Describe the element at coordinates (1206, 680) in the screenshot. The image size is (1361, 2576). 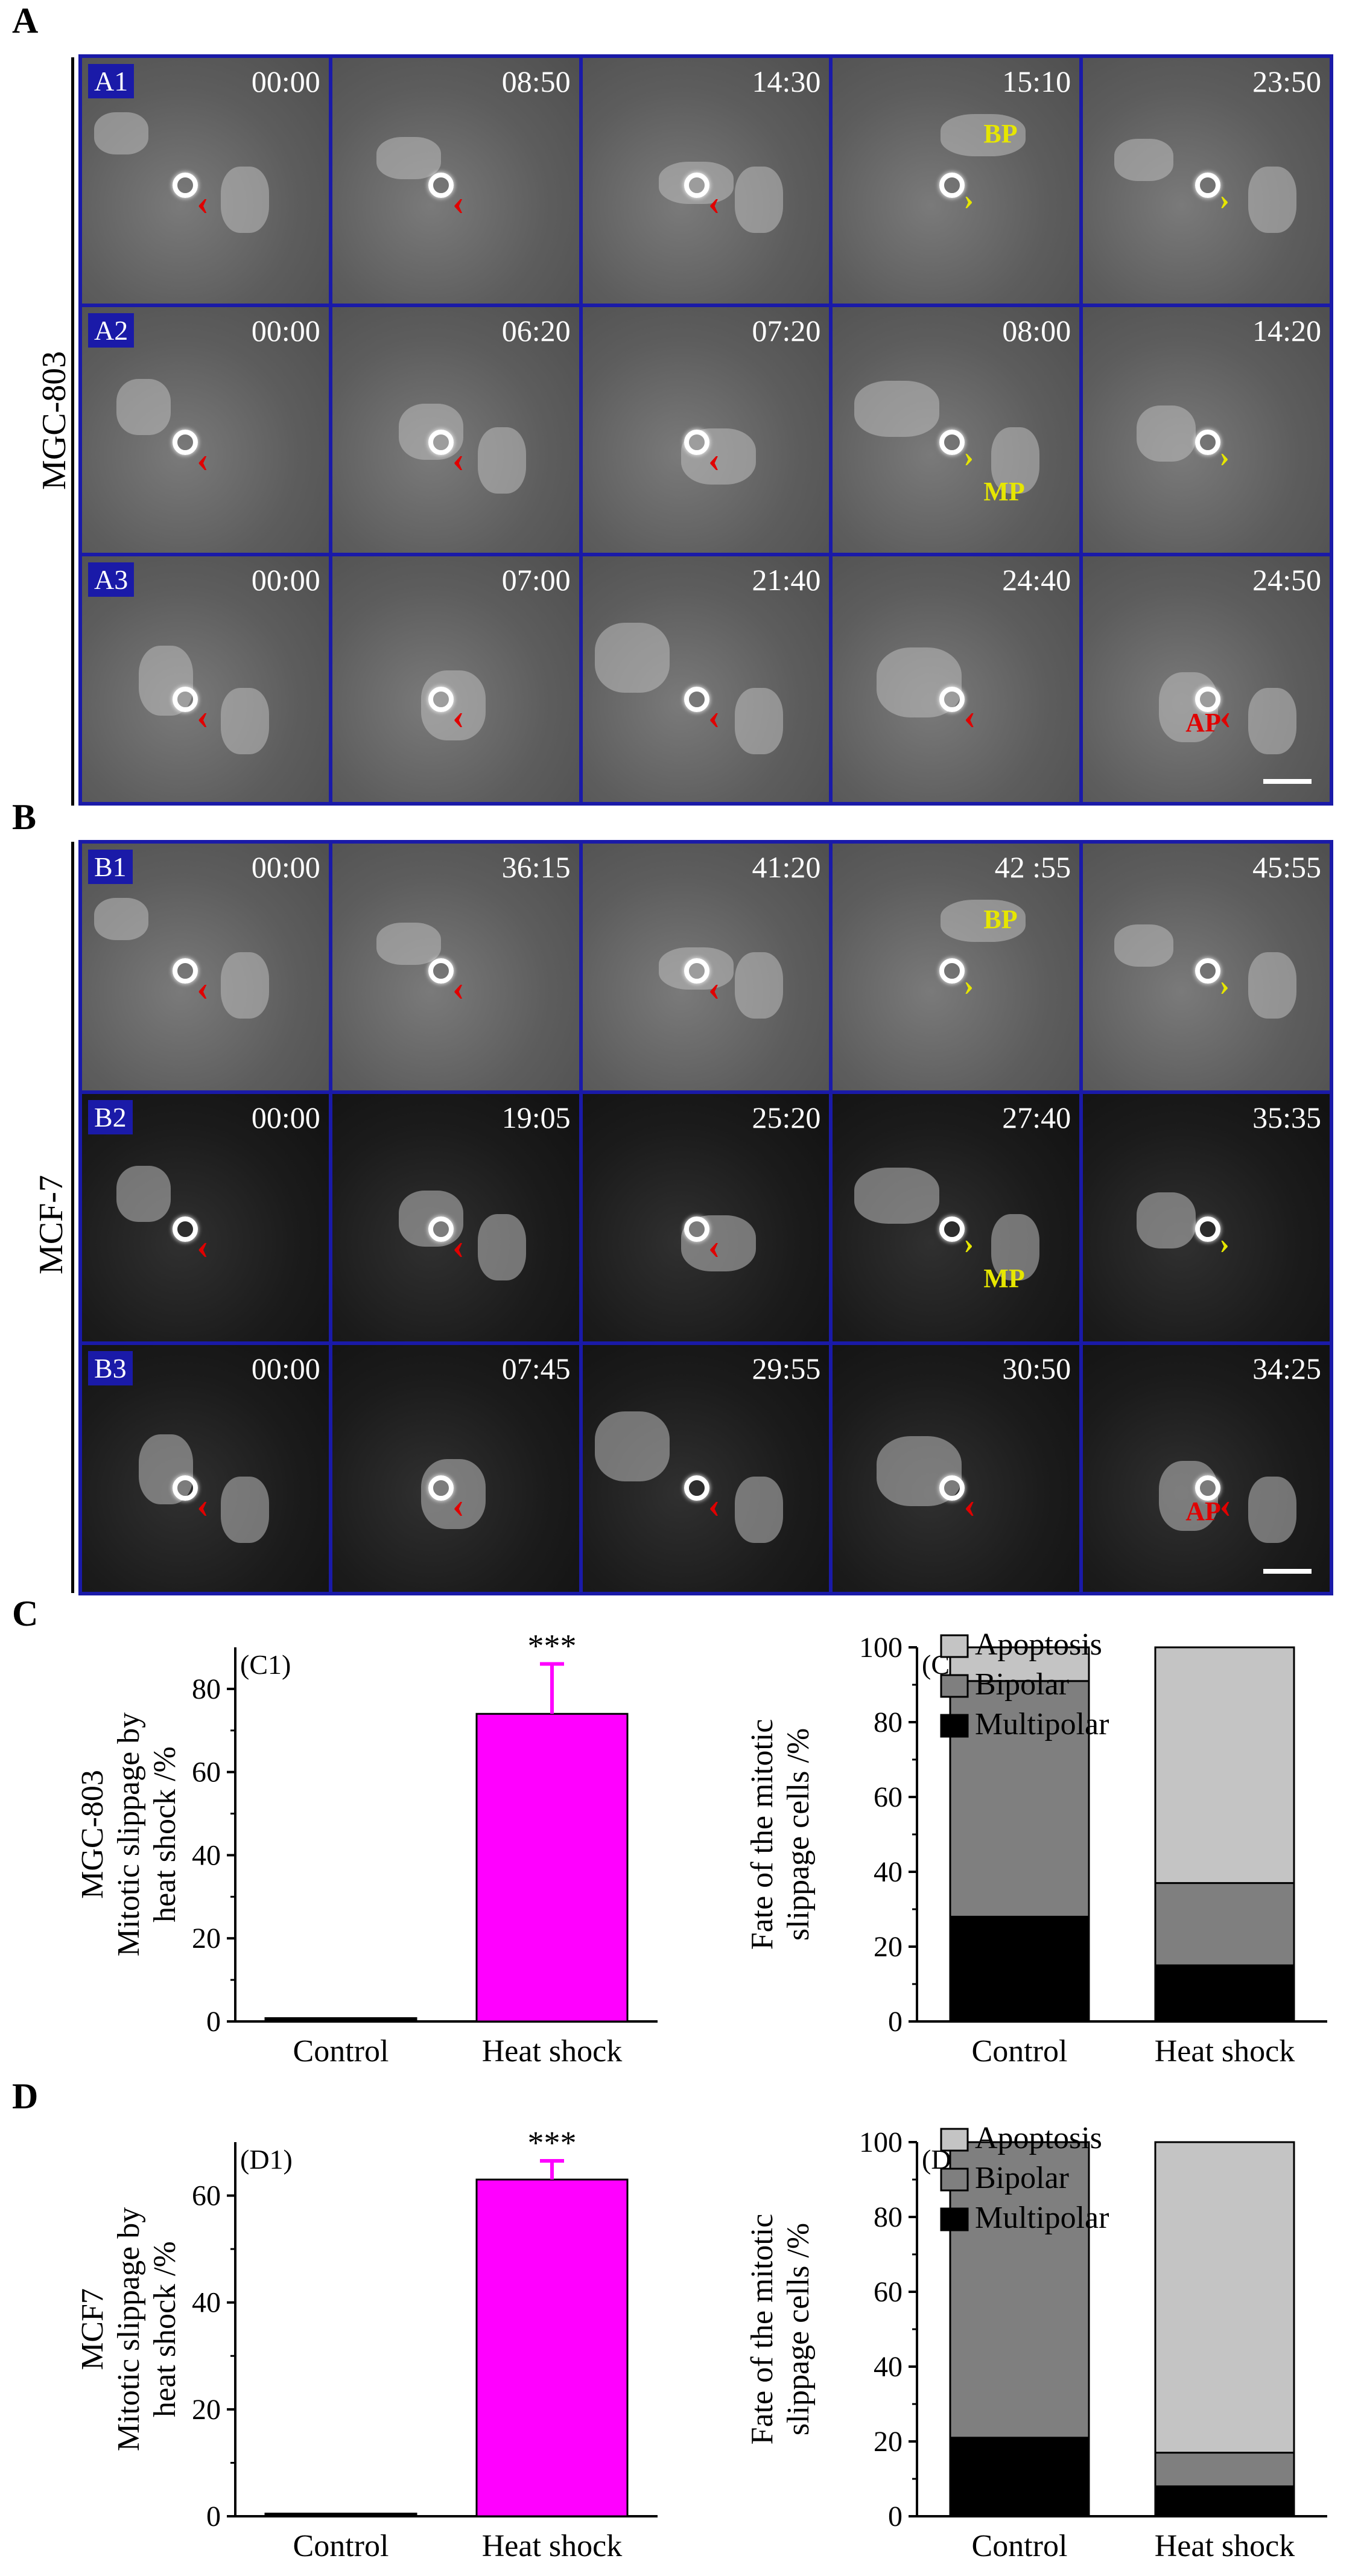
I see `micrograph-tile: 24:50 AP ‹` at that location.